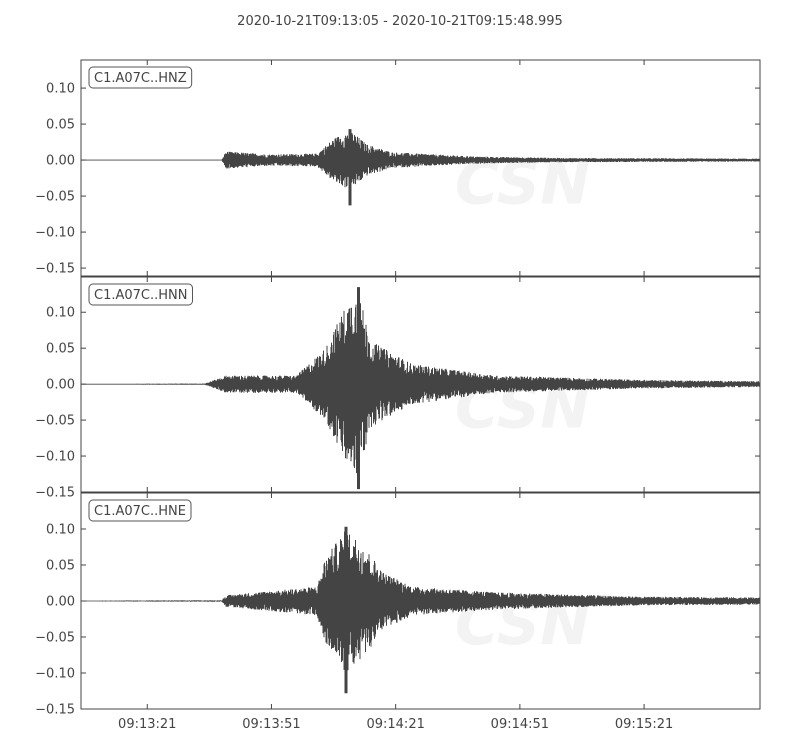  I want to click on x-tick-label: 09:15:21, so click(644, 724).